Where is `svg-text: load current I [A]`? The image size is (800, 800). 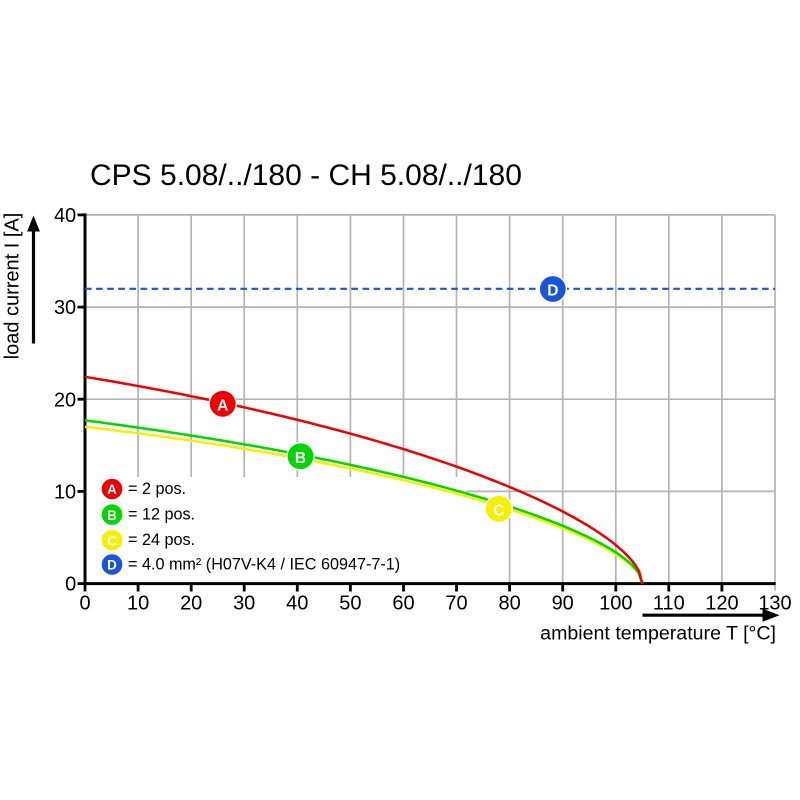
svg-text: load current I [A] is located at coordinates (13, 286).